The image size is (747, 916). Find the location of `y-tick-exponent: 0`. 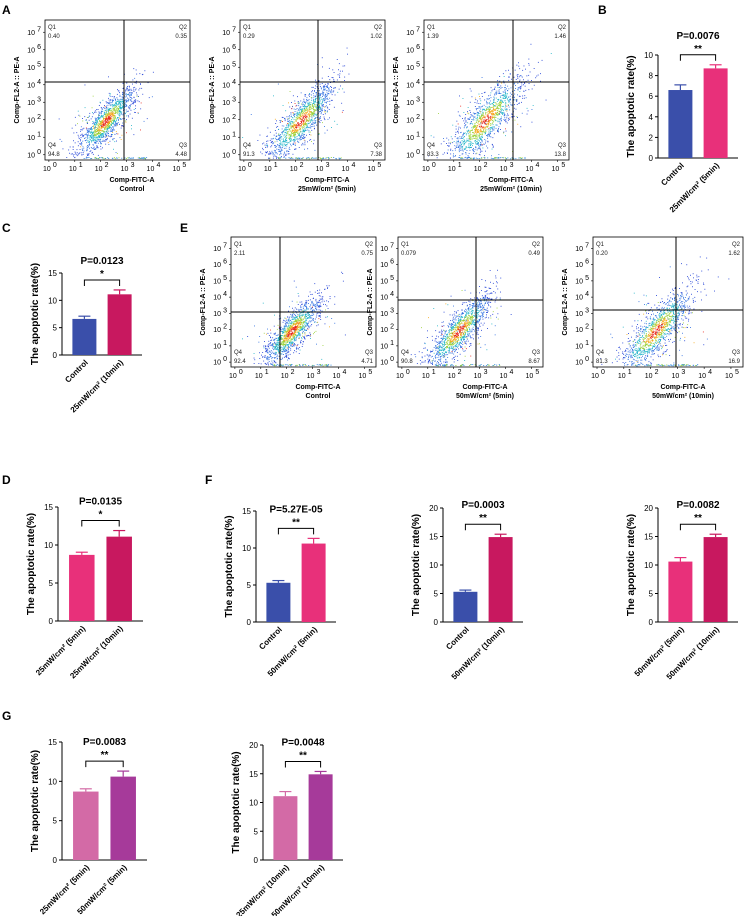

y-tick-exponent: 0 is located at coordinates (225, 359).